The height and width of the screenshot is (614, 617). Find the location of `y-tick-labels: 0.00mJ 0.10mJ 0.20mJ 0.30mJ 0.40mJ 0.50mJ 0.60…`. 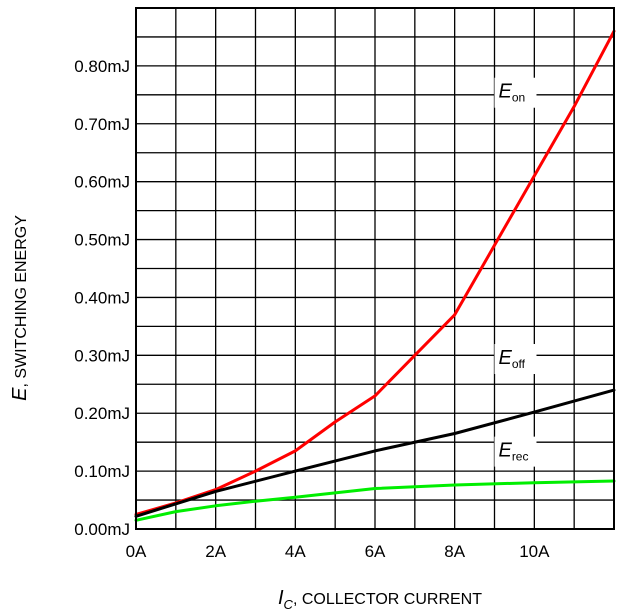

y-tick-labels: 0.00mJ 0.10mJ 0.20mJ 0.30mJ 0.40mJ 0.50mJ 0.60… is located at coordinates (102, 298).